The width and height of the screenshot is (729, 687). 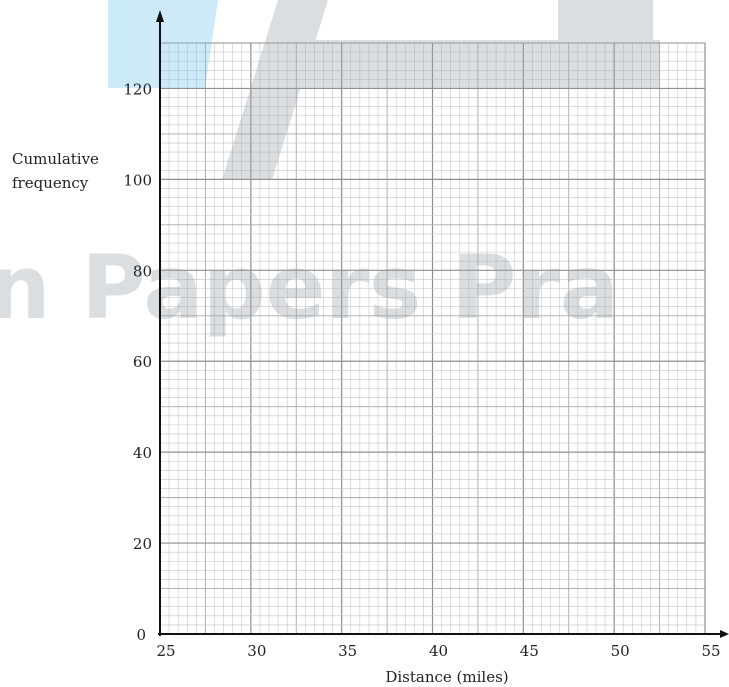 I want to click on watermark-blue-block, so click(x=163, y=44).